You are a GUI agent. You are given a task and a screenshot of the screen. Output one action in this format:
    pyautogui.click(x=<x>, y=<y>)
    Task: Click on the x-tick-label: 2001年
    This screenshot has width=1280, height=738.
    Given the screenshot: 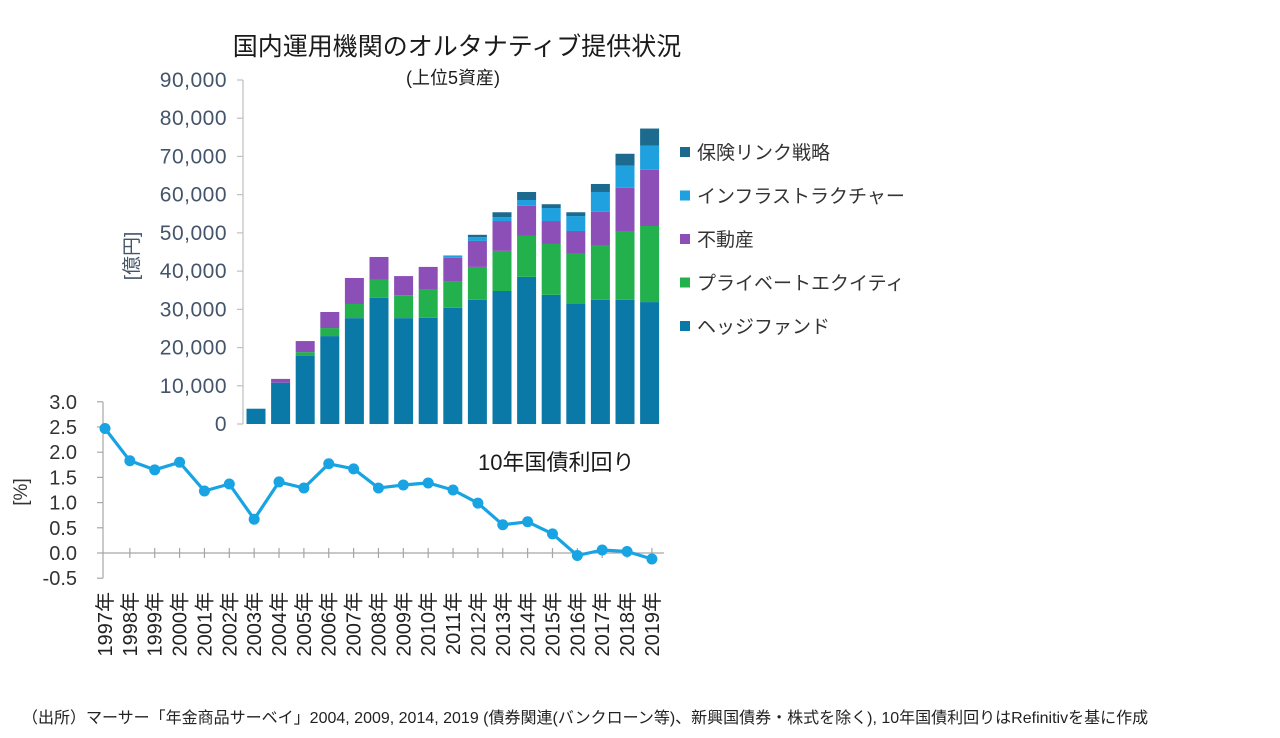 What is the action you would take?
    pyautogui.click(x=204, y=624)
    